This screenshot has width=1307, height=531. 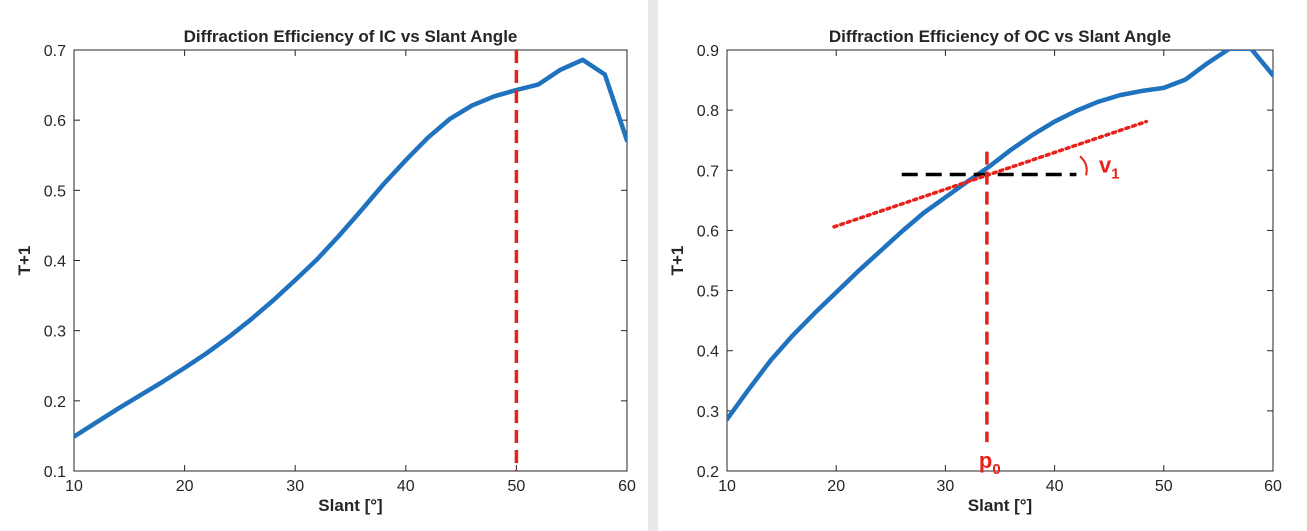 What do you see at coordinates (1115, 173) in the screenshot?
I see `annotation-v1-subscript: 1` at bounding box center [1115, 173].